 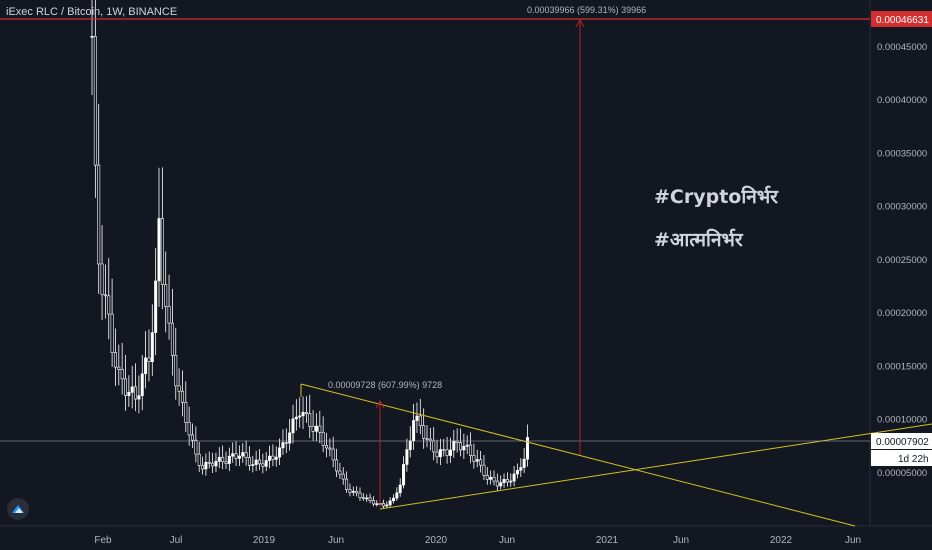 What do you see at coordinates (380, 404) in the screenshot?
I see `measure-small-arrowhead` at bounding box center [380, 404].